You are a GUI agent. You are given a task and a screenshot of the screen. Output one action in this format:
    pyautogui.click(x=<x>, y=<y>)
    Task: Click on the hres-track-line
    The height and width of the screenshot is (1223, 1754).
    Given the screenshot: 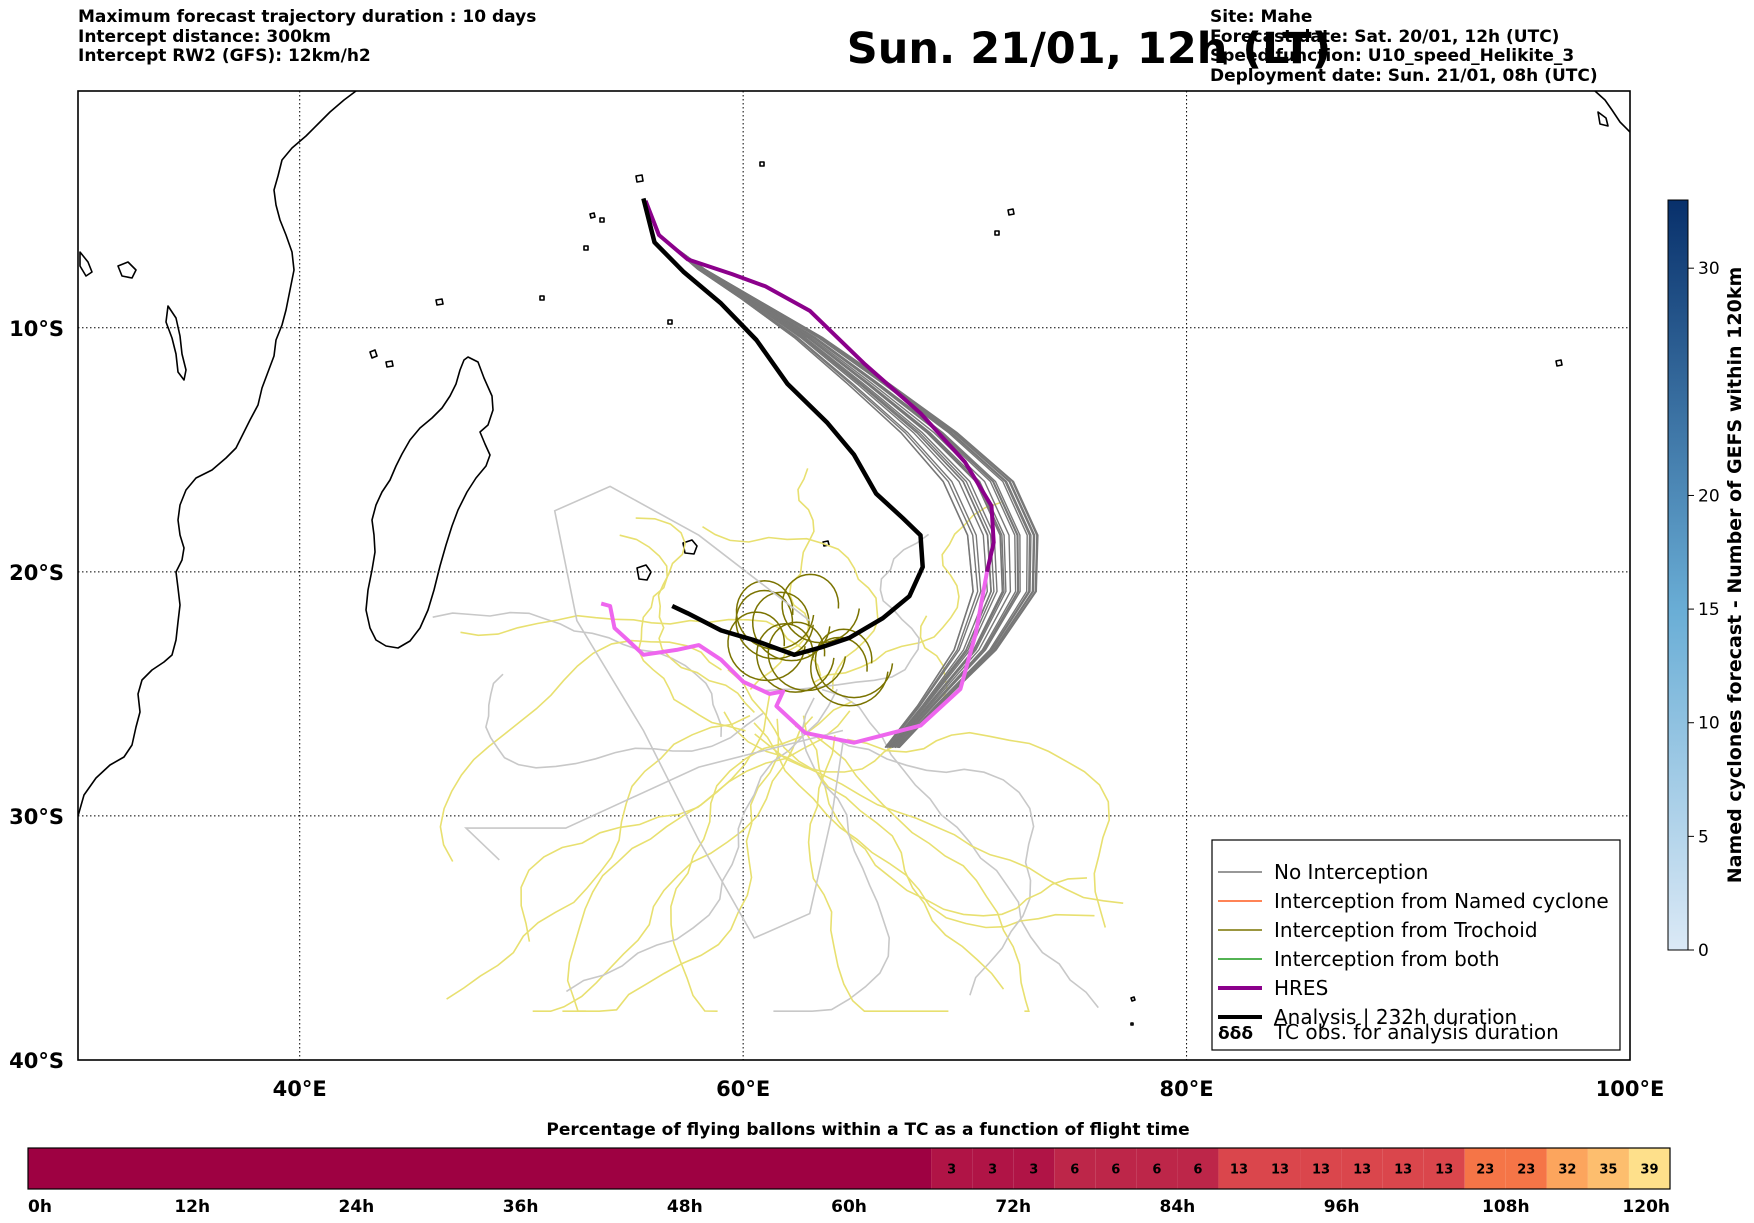 What is the action you would take?
    pyautogui.click(x=819, y=386)
    